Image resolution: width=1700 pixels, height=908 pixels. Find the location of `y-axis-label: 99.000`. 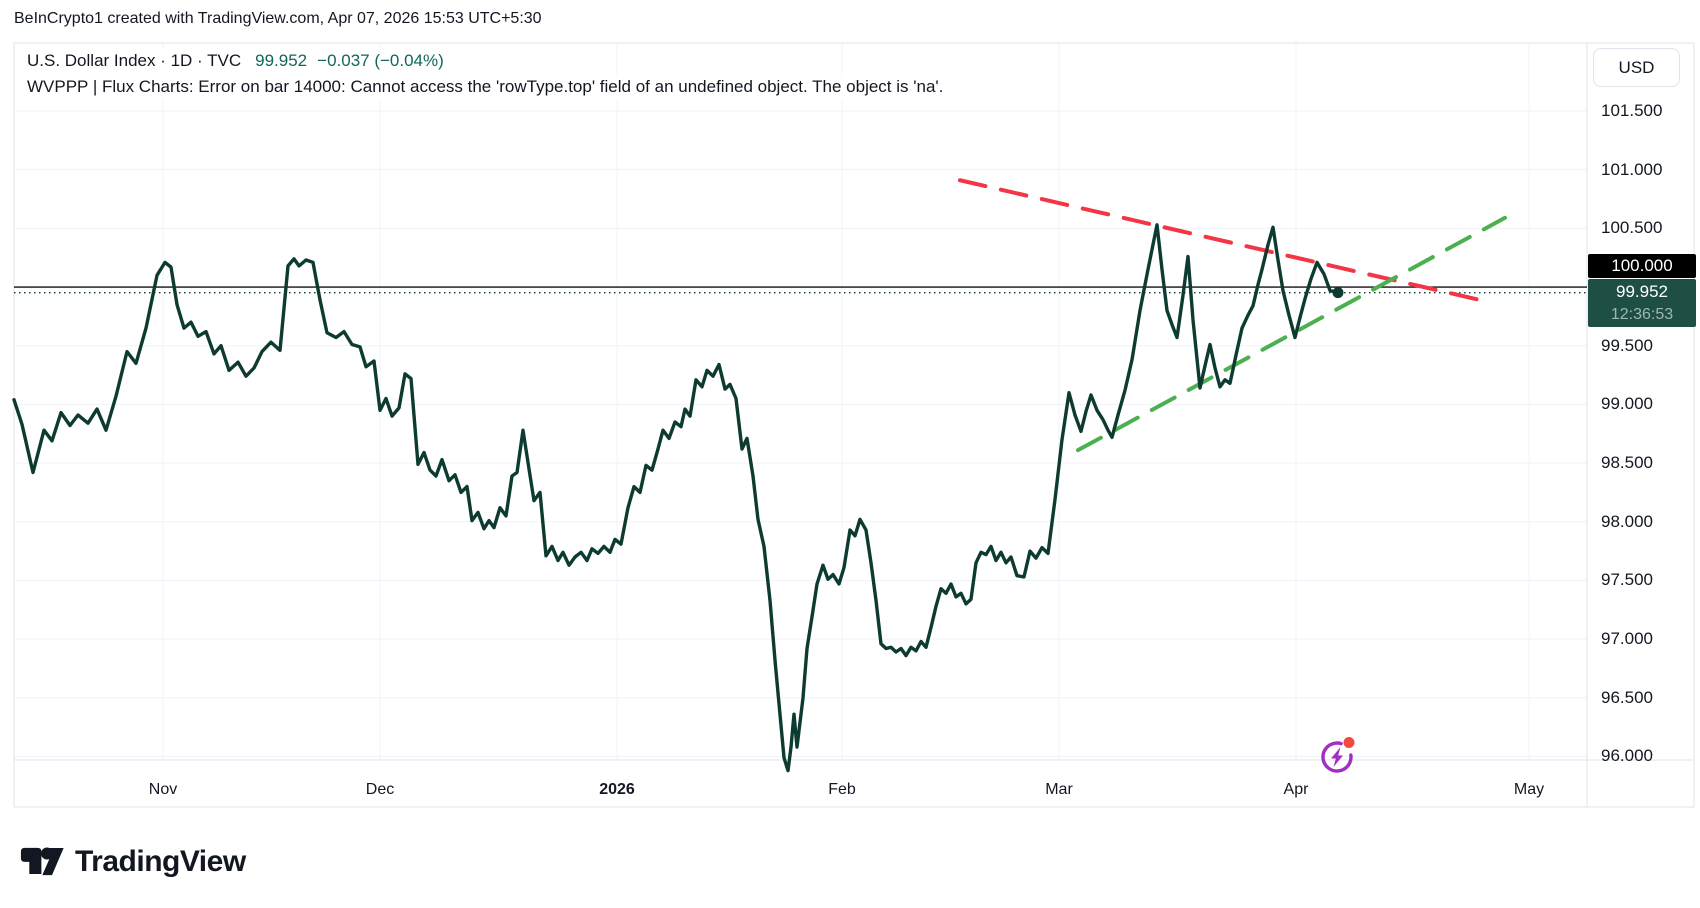

y-axis-label: 99.000 is located at coordinates (1627, 404).